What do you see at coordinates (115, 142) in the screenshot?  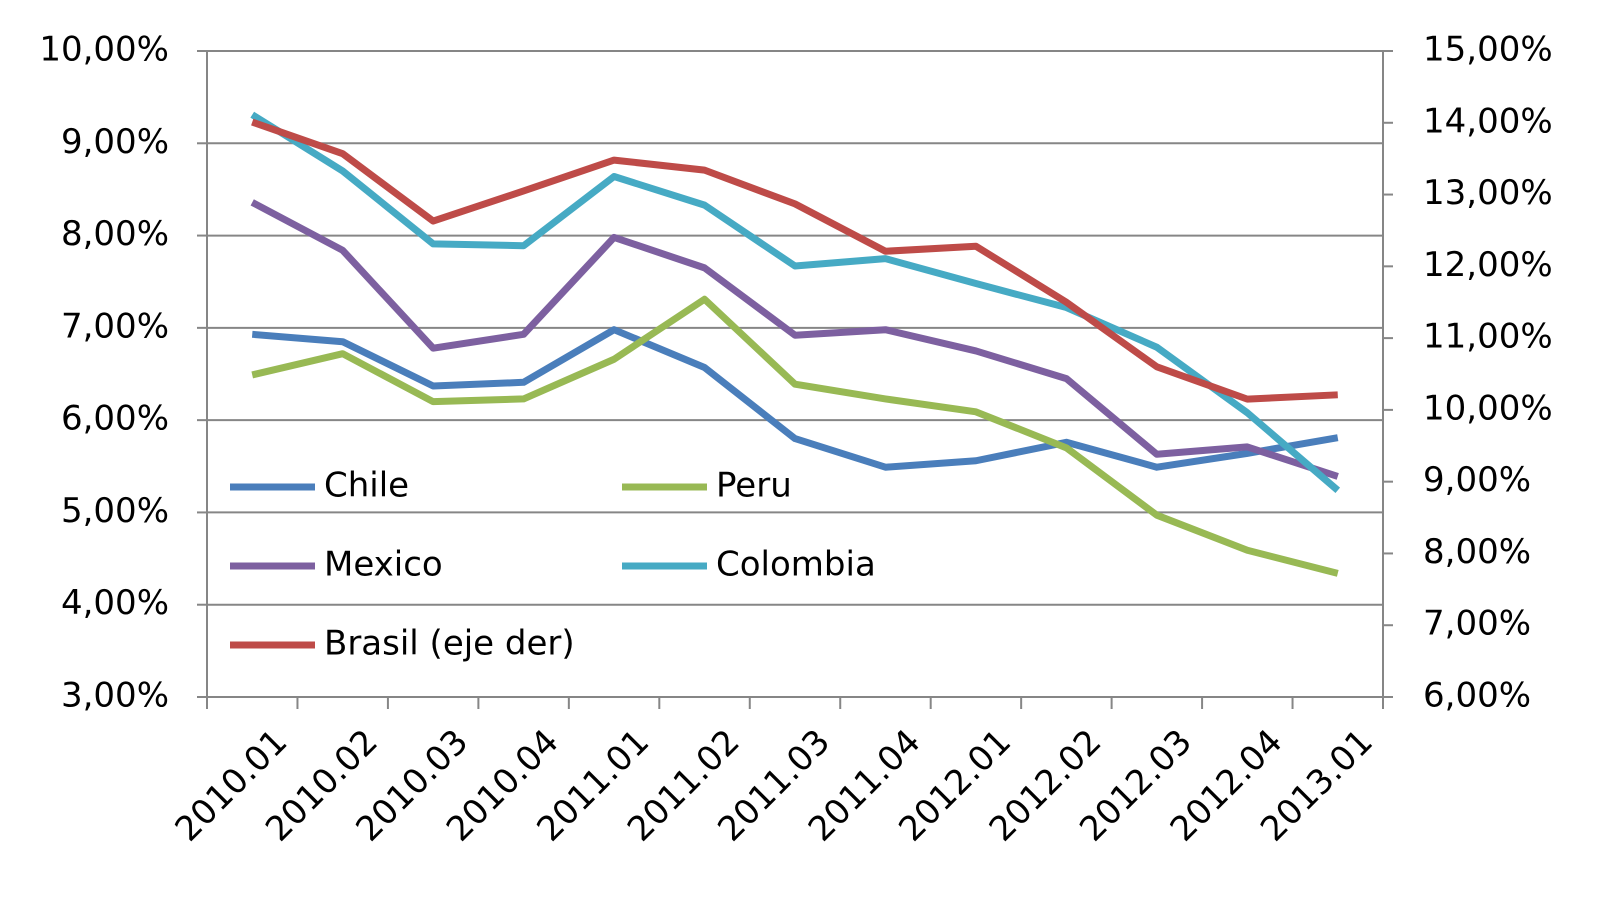 I see `y-tick-label: 9,00%` at bounding box center [115, 142].